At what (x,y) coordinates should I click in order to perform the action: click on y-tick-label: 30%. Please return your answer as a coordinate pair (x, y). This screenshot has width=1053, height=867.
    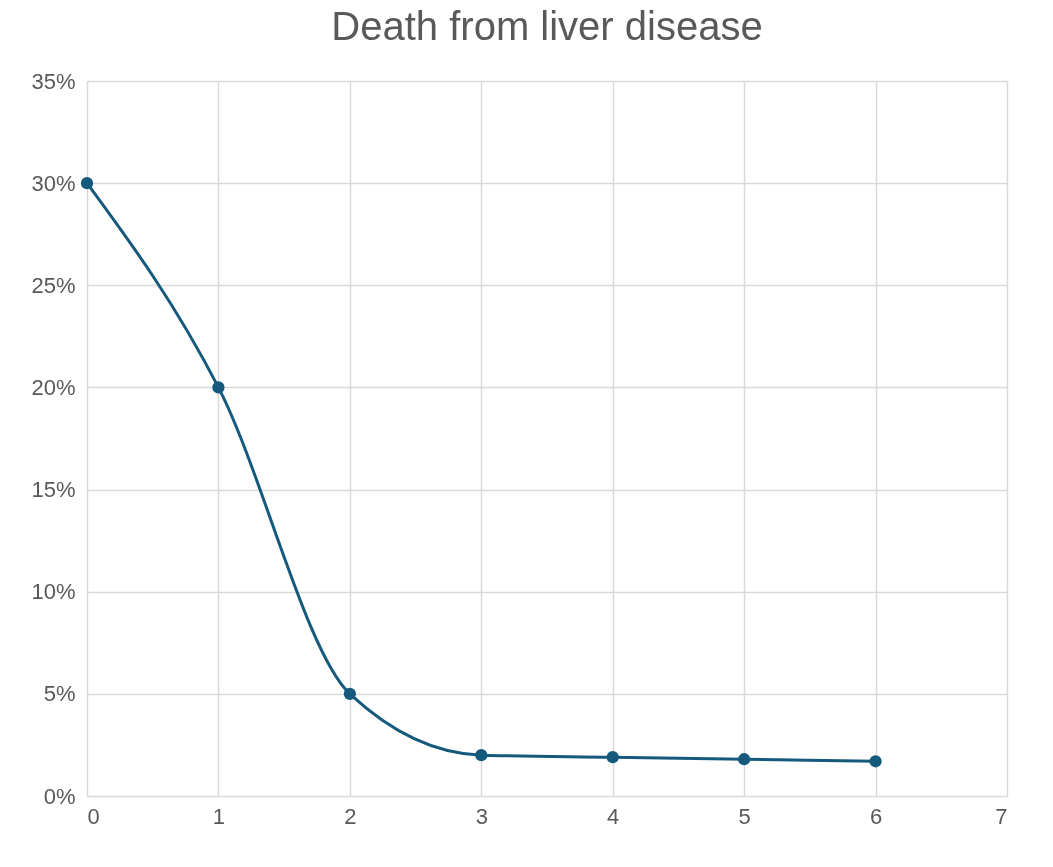
    Looking at the image, I should click on (53, 183).